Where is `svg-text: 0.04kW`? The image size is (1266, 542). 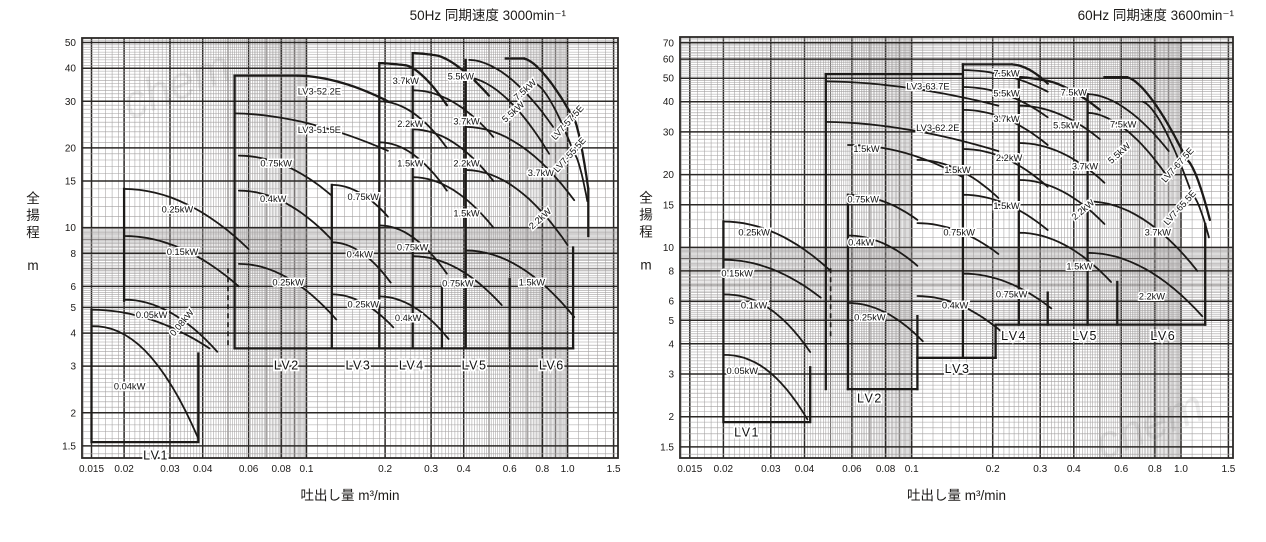
svg-text: 0.04kW is located at coordinates (130, 386).